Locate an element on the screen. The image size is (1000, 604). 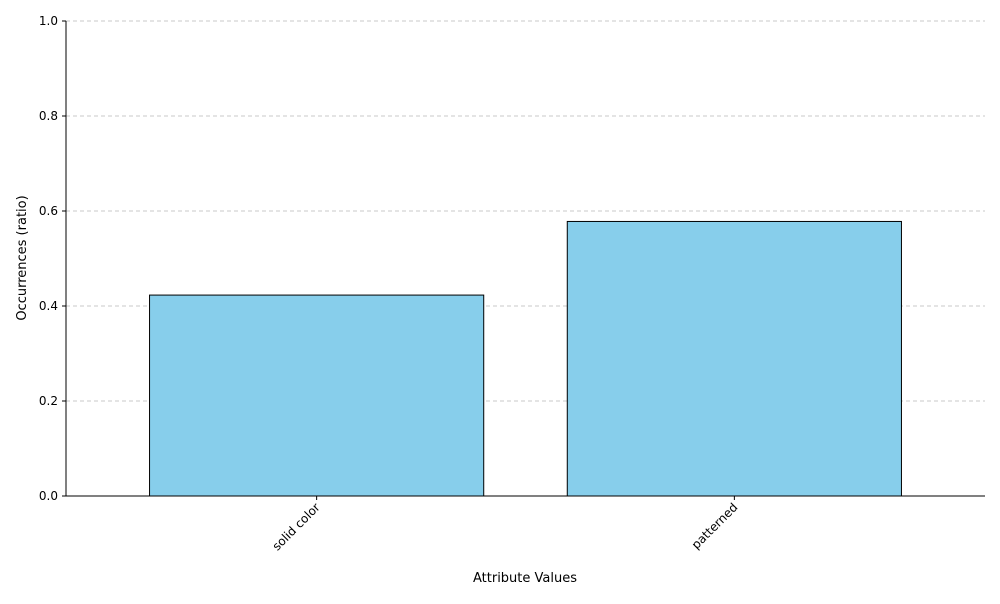
y-tick-label: 0.4 is located at coordinates (48, 306).